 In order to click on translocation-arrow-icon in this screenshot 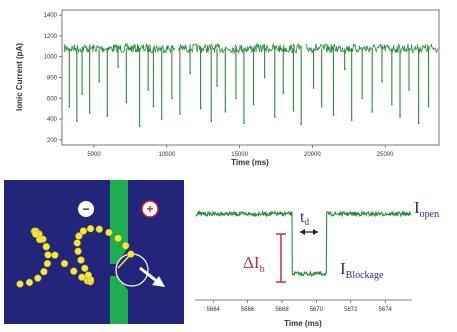, I will do `click(152, 276)`.